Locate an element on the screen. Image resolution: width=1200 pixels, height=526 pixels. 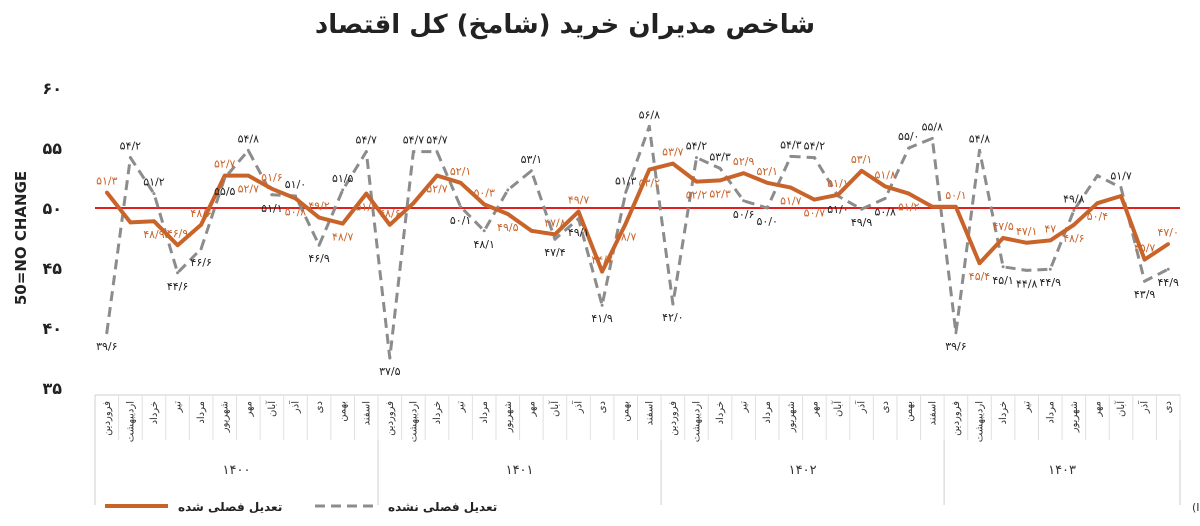
seasonal-data-label: ۴۹/۲ is located at coordinates (319, 206).